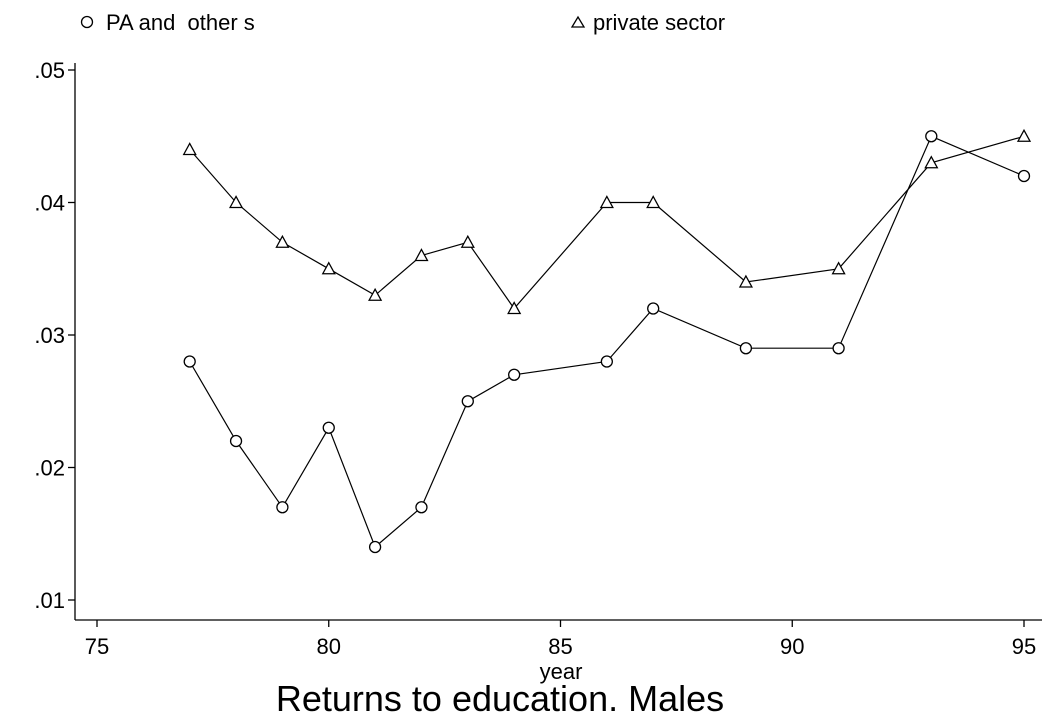 Image resolution: width=1051 pixels, height=720 pixels. What do you see at coordinates (49, 468) in the screenshot?
I see `y-tick-label: .02` at bounding box center [49, 468].